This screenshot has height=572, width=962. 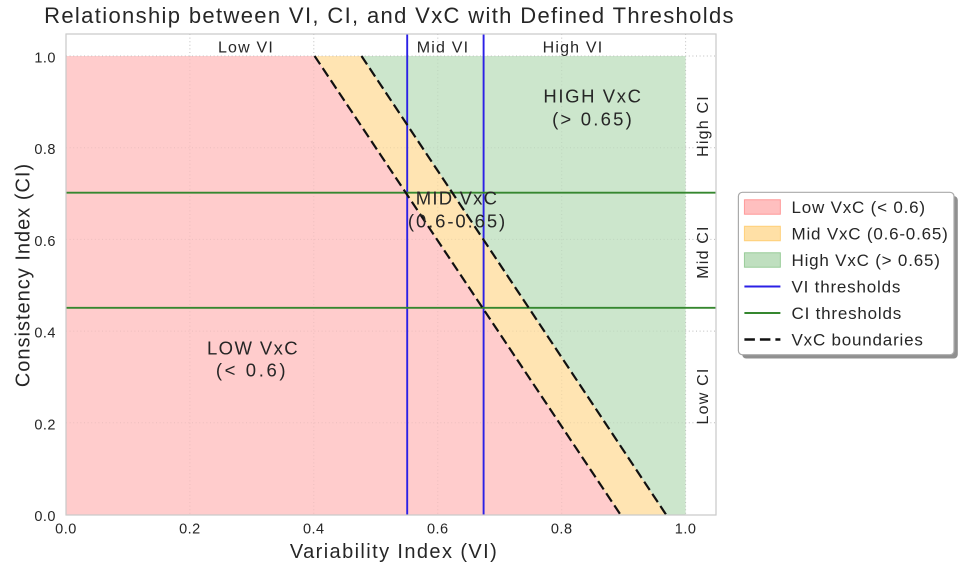 What do you see at coordinates (593, 119) in the screenshot?
I see `svg-text: (> 0.65)` at bounding box center [593, 119].